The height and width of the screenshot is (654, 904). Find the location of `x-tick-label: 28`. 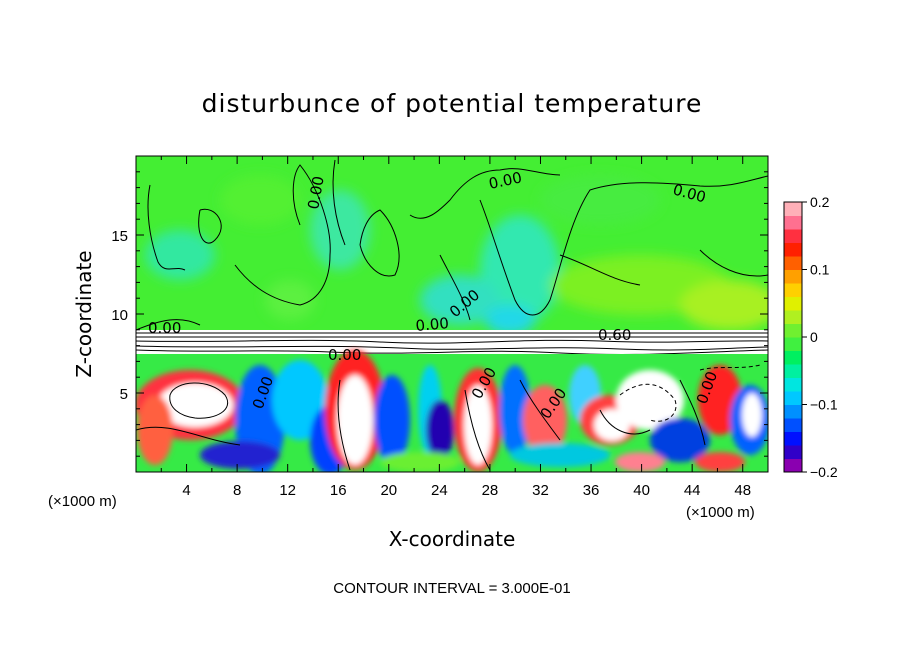

x-tick-label: 28 is located at coordinates (490, 490).